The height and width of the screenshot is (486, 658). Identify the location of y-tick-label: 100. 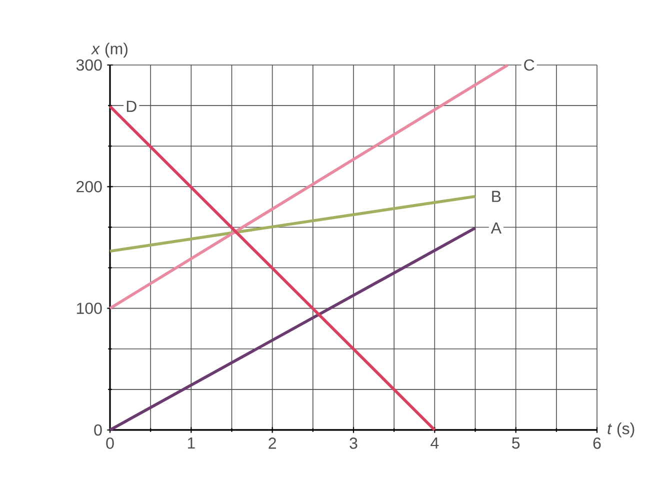
(89, 308).